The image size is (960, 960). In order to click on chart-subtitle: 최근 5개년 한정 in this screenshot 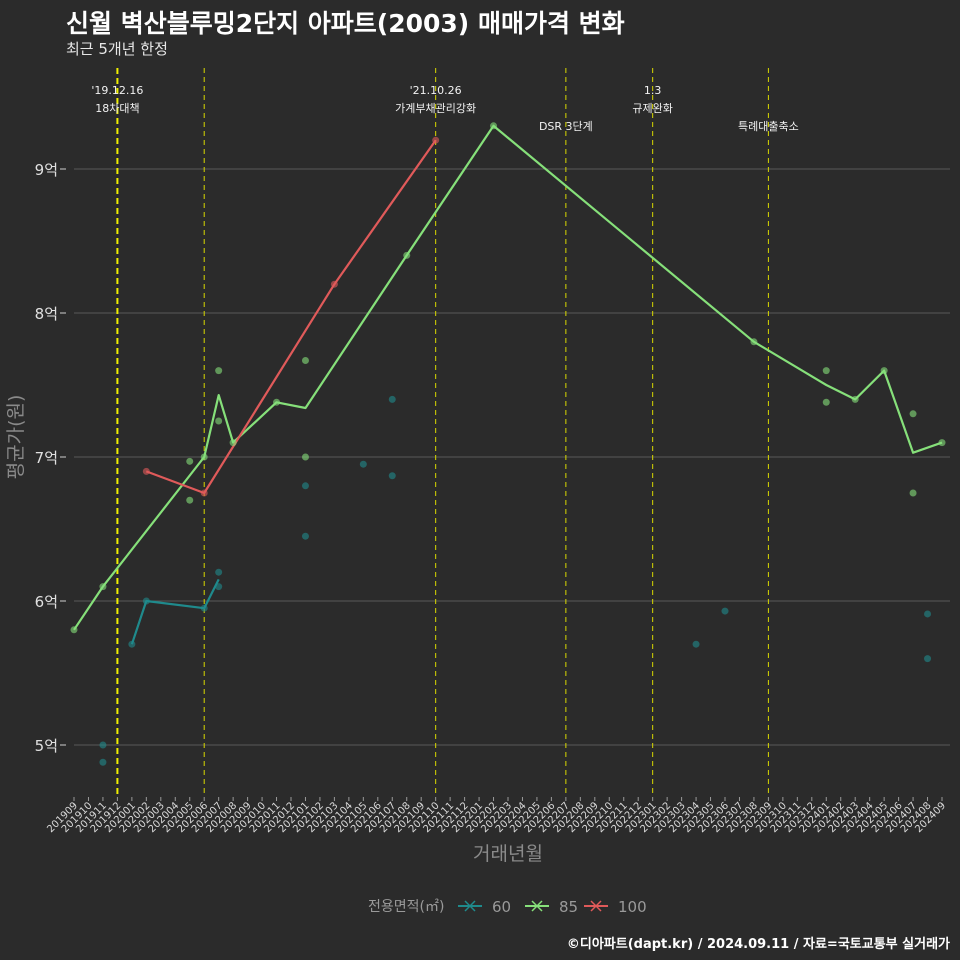, I will do `click(117, 49)`.